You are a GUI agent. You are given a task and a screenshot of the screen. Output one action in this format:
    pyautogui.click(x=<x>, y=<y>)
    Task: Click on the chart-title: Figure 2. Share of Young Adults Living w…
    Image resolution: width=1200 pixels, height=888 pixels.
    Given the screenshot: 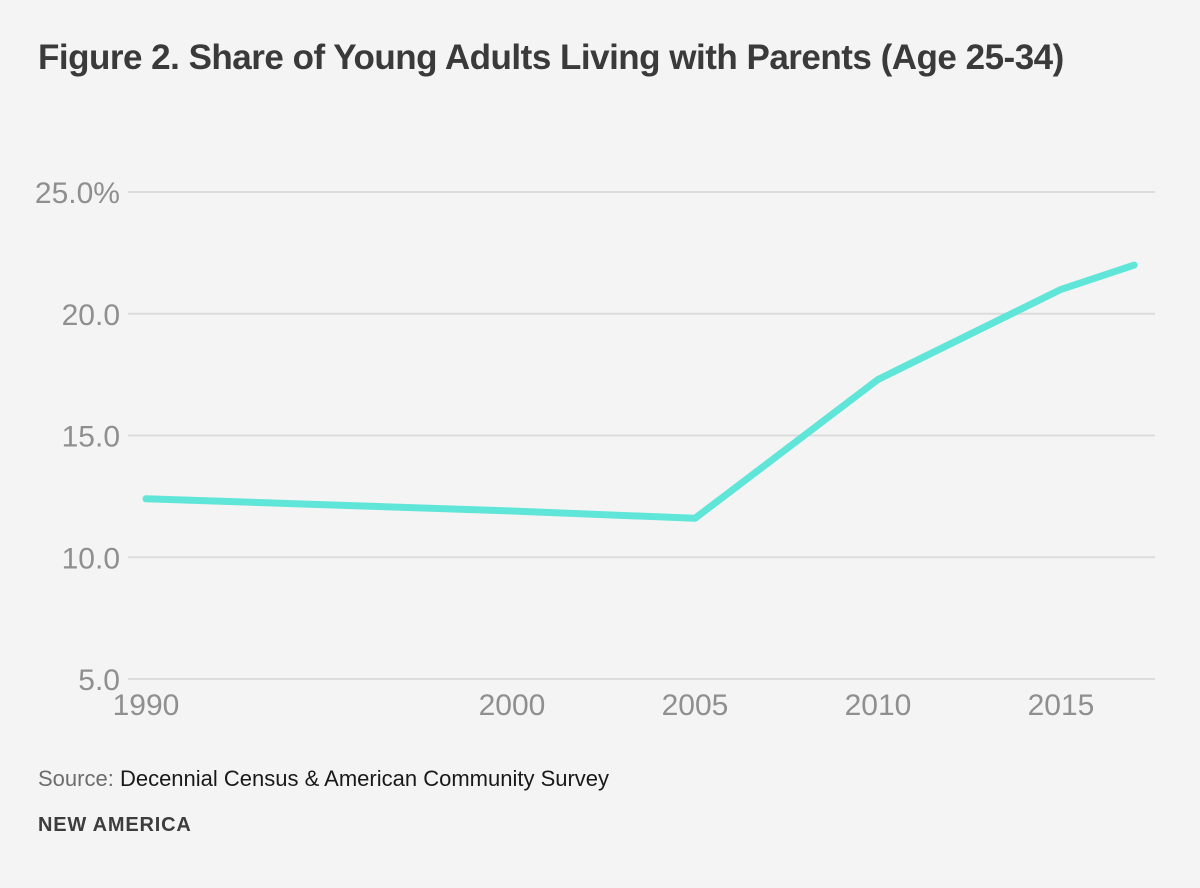 What is the action you would take?
    pyautogui.click(x=551, y=57)
    